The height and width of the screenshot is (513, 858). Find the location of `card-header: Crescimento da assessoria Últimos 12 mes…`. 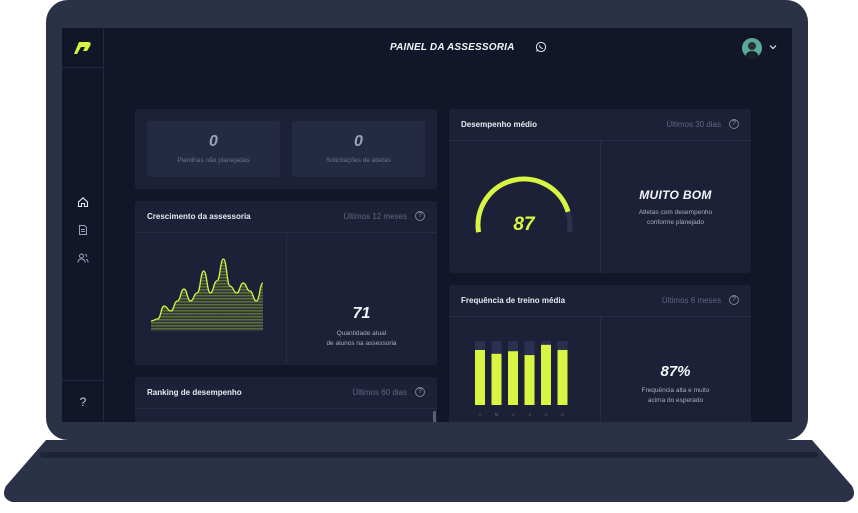

card-header: Crescimento da assessoria Últimos 12 mes… is located at coordinates (286, 217).